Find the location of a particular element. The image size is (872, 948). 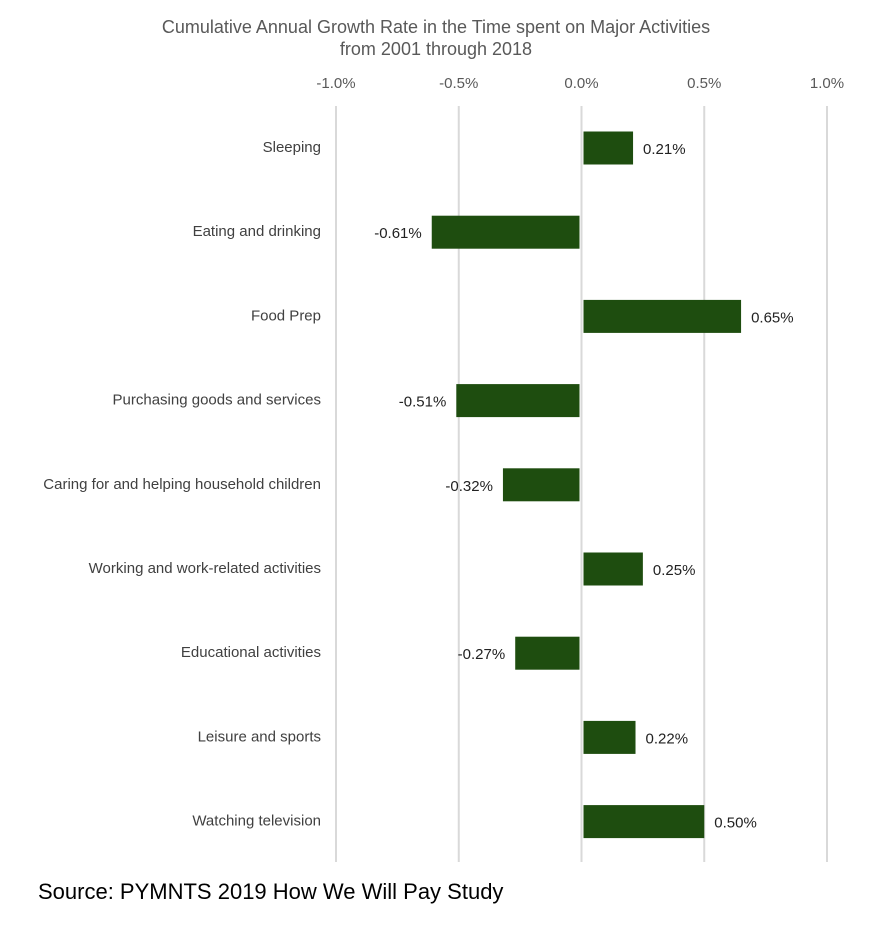

x-tick-label: 0.0% is located at coordinates (581, 83).